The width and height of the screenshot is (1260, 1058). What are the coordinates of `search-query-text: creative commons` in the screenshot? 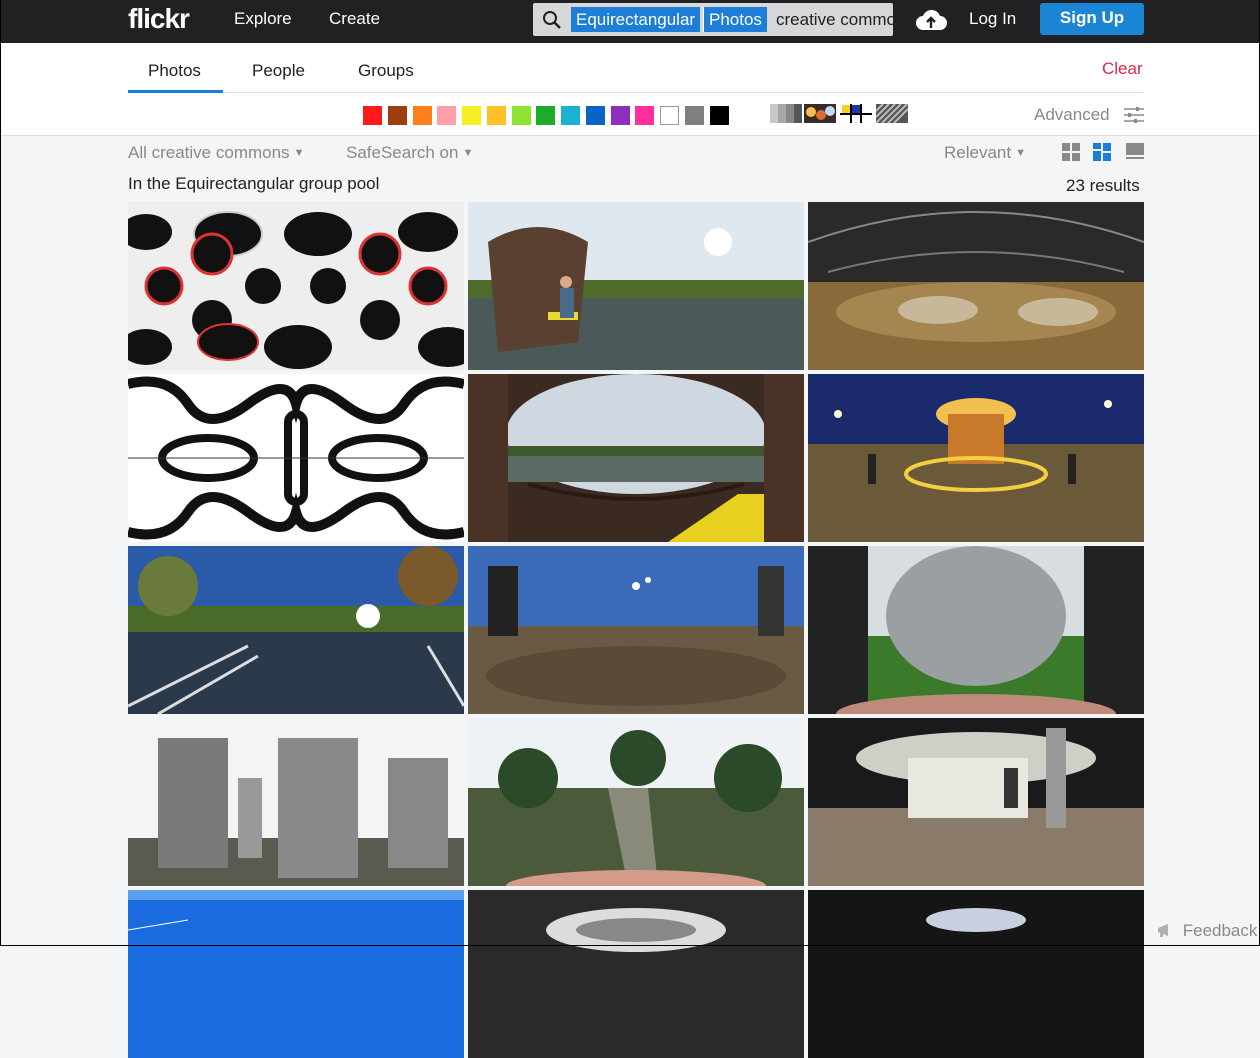 It's located at (834, 19).